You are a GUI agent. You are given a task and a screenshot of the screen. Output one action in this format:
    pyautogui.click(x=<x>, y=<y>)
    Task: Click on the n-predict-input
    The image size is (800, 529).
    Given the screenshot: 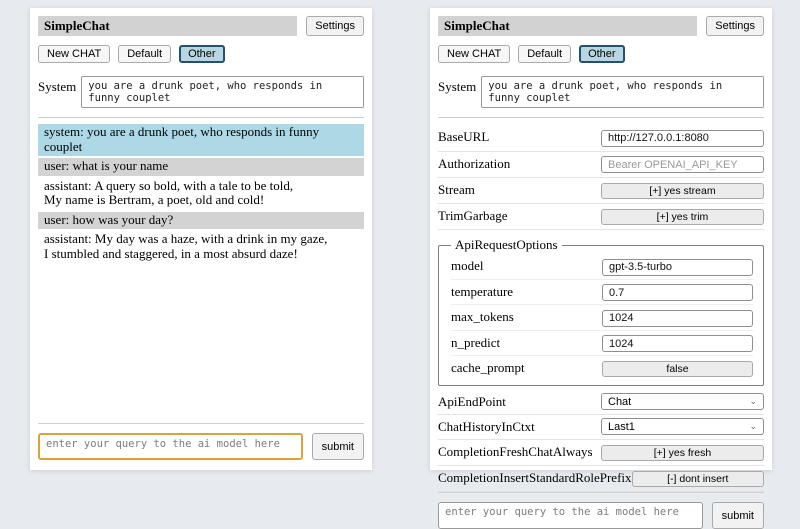 What is the action you would take?
    pyautogui.click(x=677, y=343)
    